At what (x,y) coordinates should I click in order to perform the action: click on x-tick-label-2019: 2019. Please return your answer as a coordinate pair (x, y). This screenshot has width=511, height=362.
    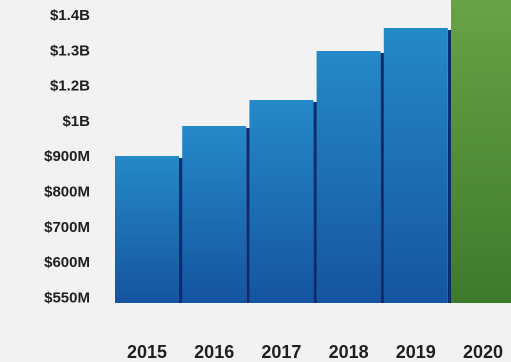
    Looking at the image, I should click on (416, 352).